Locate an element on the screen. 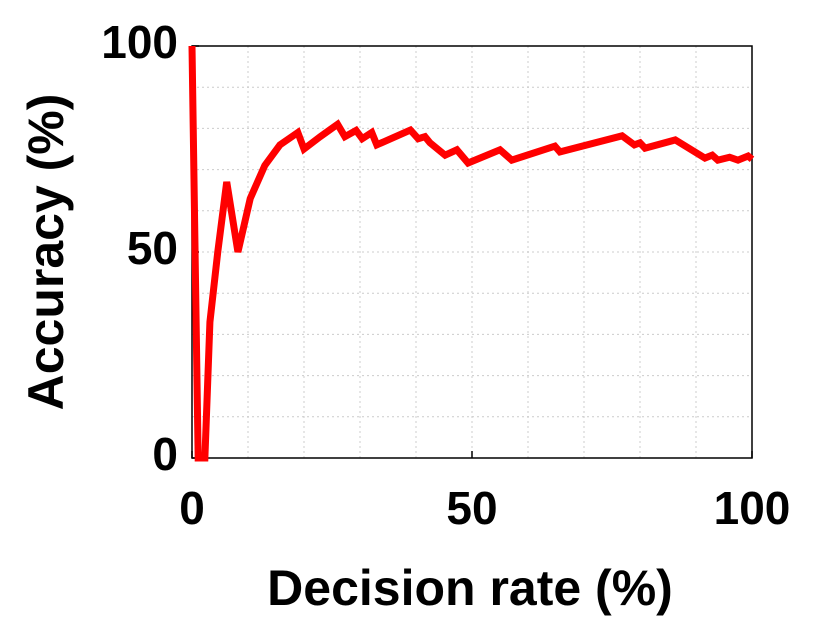 The height and width of the screenshot is (624, 830). y-axis-label: Accuracy (%) is located at coordinates (46, 252).